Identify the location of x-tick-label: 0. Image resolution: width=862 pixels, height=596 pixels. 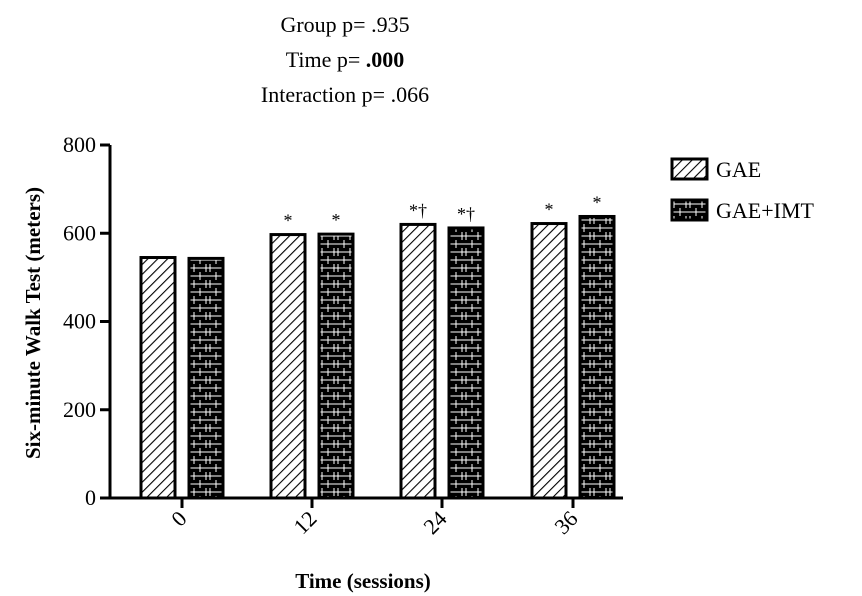
(178, 518).